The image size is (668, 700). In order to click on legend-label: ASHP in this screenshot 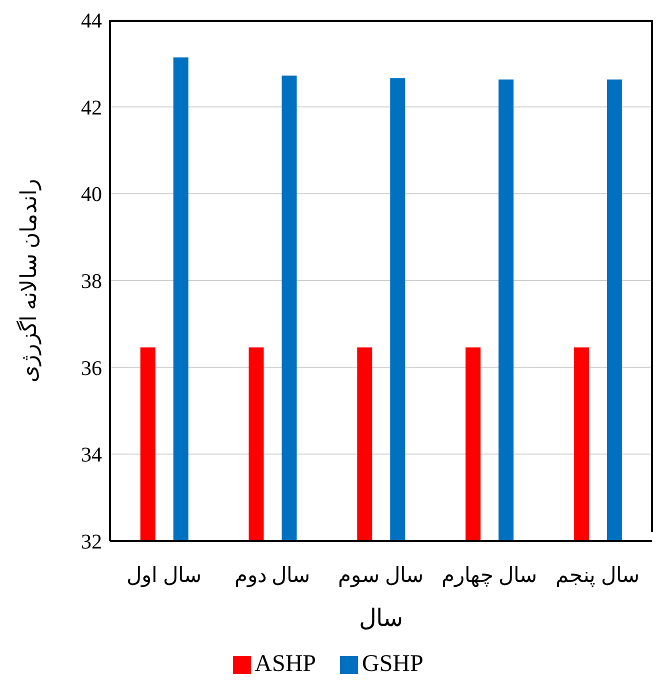, I will do `click(285, 664)`.